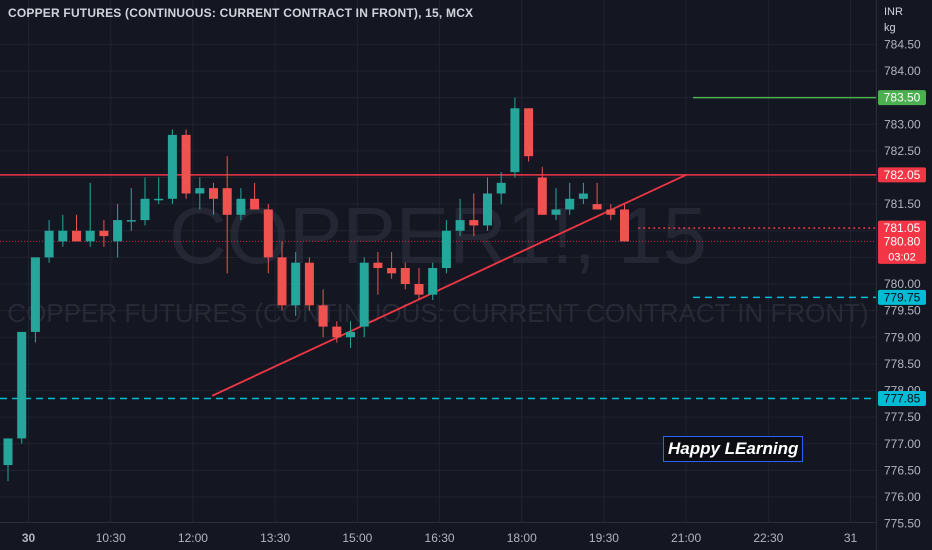  Describe the element at coordinates (902, 398) in the screenshot. I see `price-label-text: 777.85` at that location.